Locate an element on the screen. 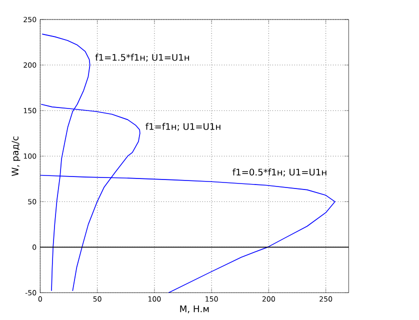 The image size is (419, 320). annotation: f1=0.5*f1н; U1=U1н is located at coordinates (279, 172).